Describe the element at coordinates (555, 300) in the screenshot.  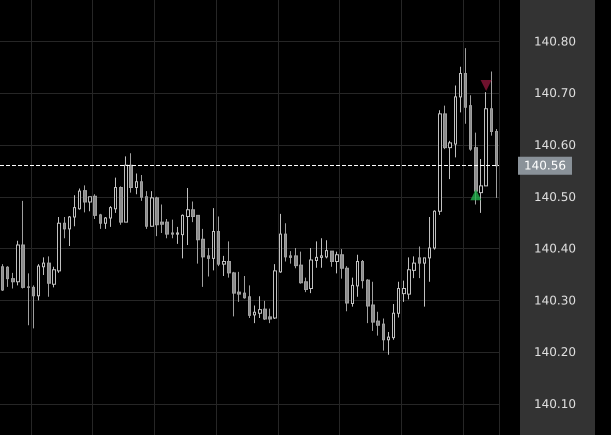
I see `y-tick-label: 140.30` at that location.